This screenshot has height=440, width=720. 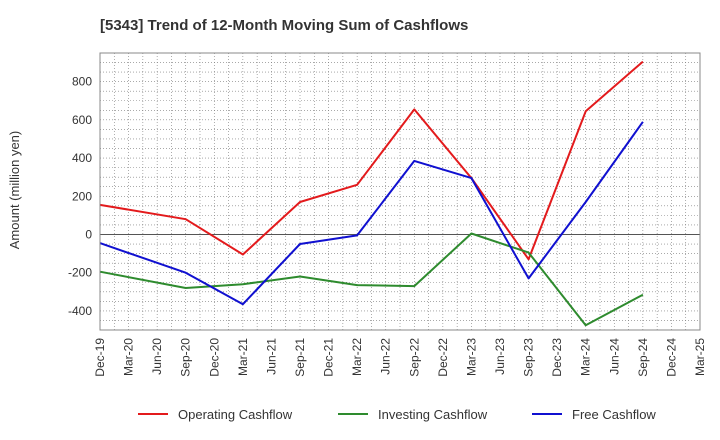 I want to click on x-tick-label: Sep-22, so click(x=414, y=357).